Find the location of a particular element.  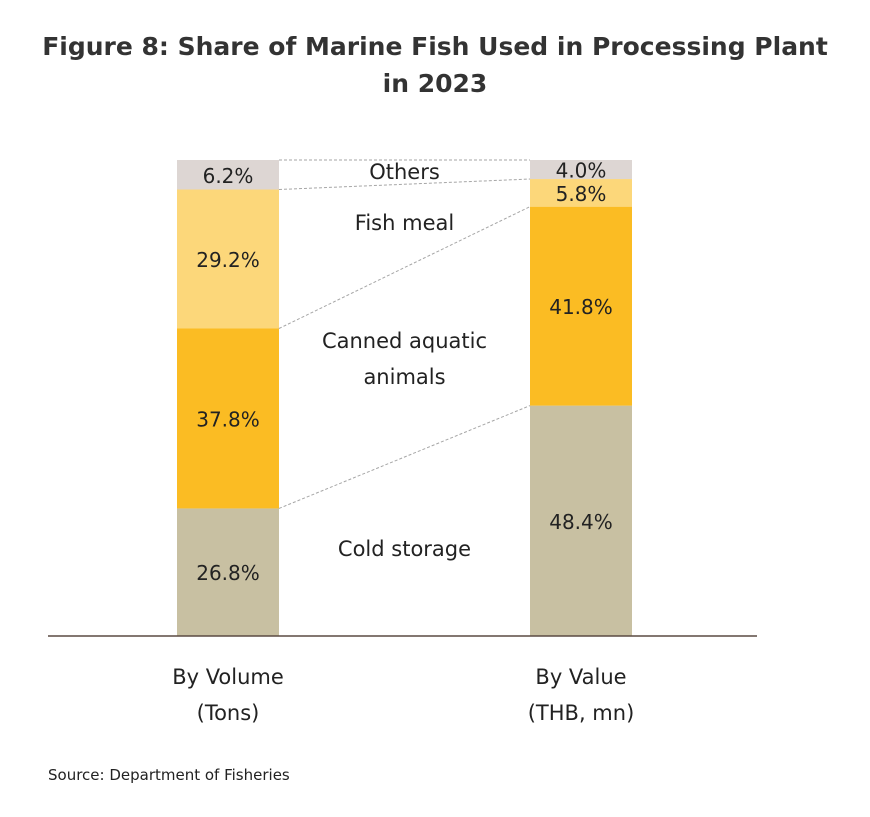

category-label-2-line-2: (THB, mn) is located at coordinates (581, 713).